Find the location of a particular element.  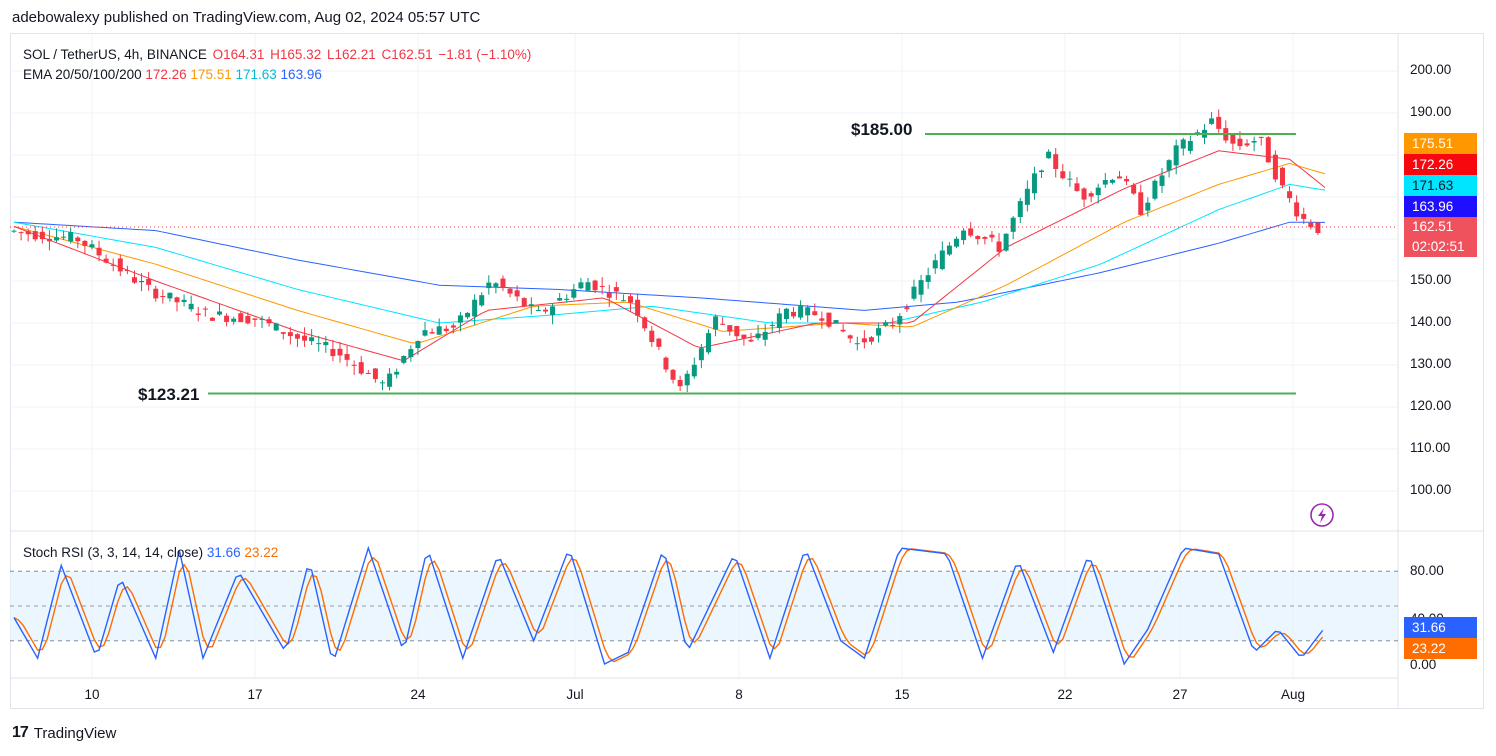

symbol-name: SOL / TetherUS, 4h, BINANCE is located at coordinates (115, 54).